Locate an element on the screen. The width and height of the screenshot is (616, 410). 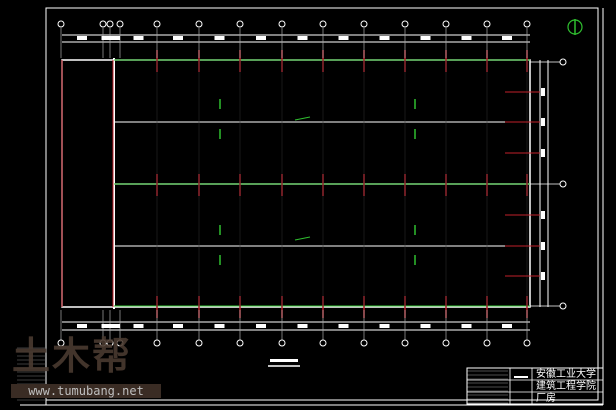
watermark-url: www.tumubang.net is located at coordinates (86, 391).